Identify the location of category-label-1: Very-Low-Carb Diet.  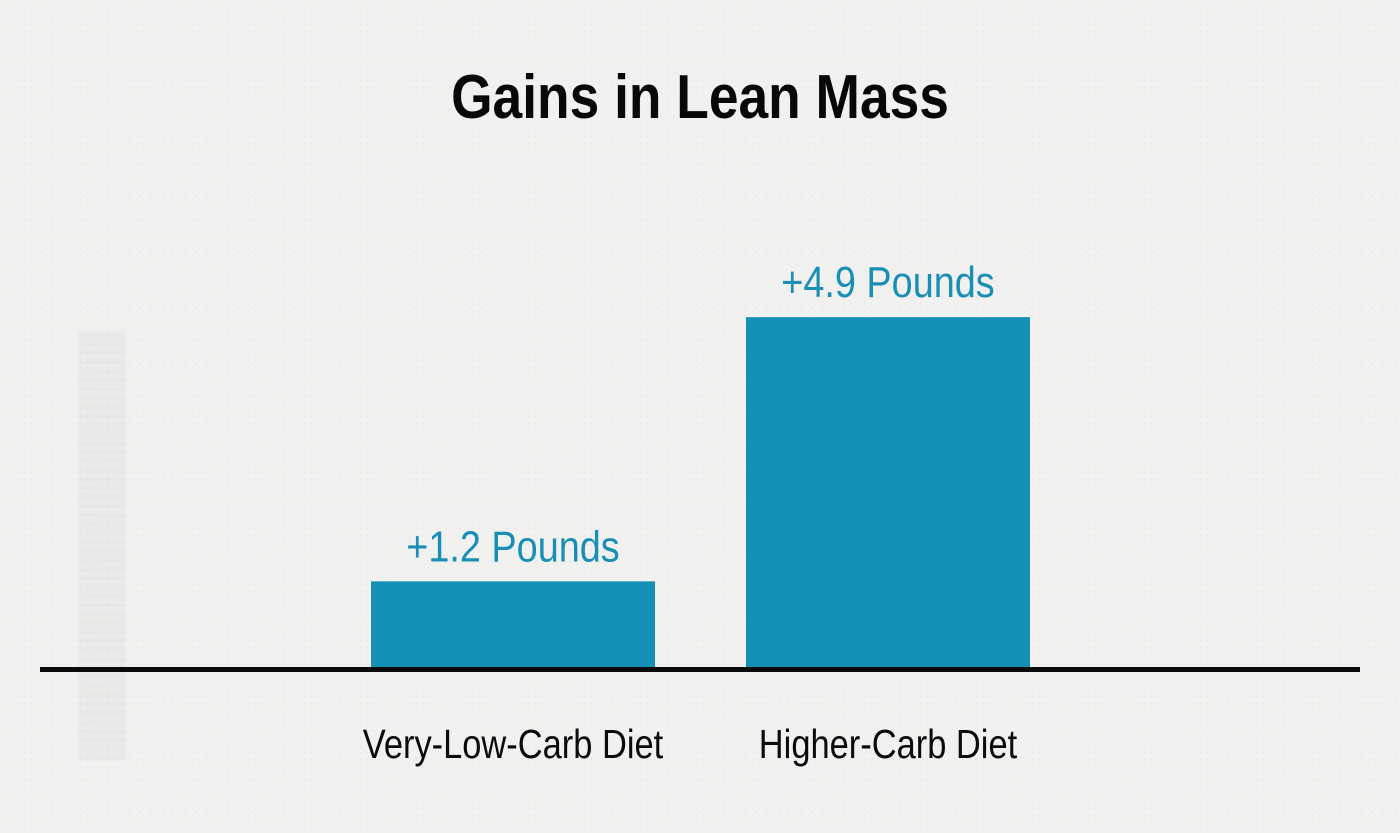
(513, 744).